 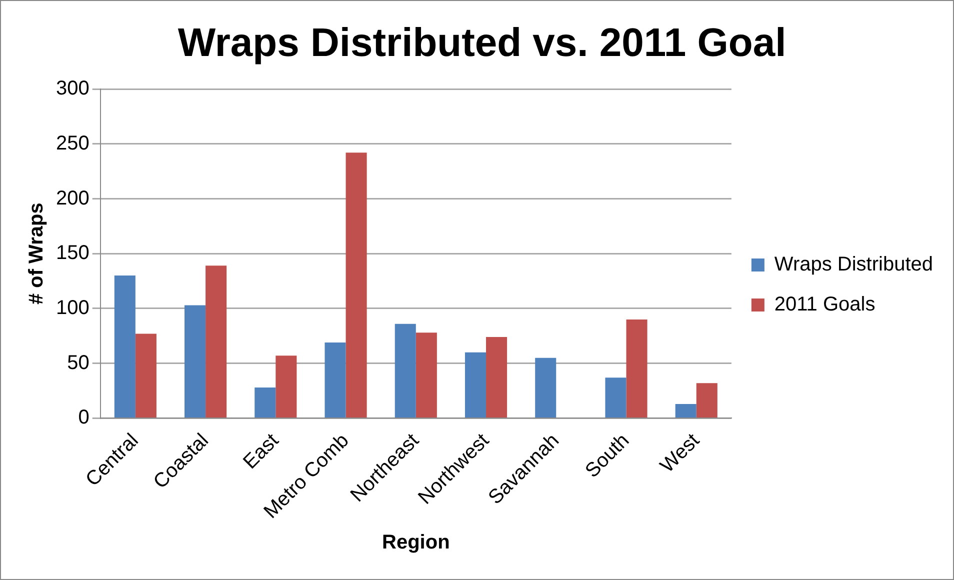 I want to click on y-tick-label: 250, so click(x=73, y=143).